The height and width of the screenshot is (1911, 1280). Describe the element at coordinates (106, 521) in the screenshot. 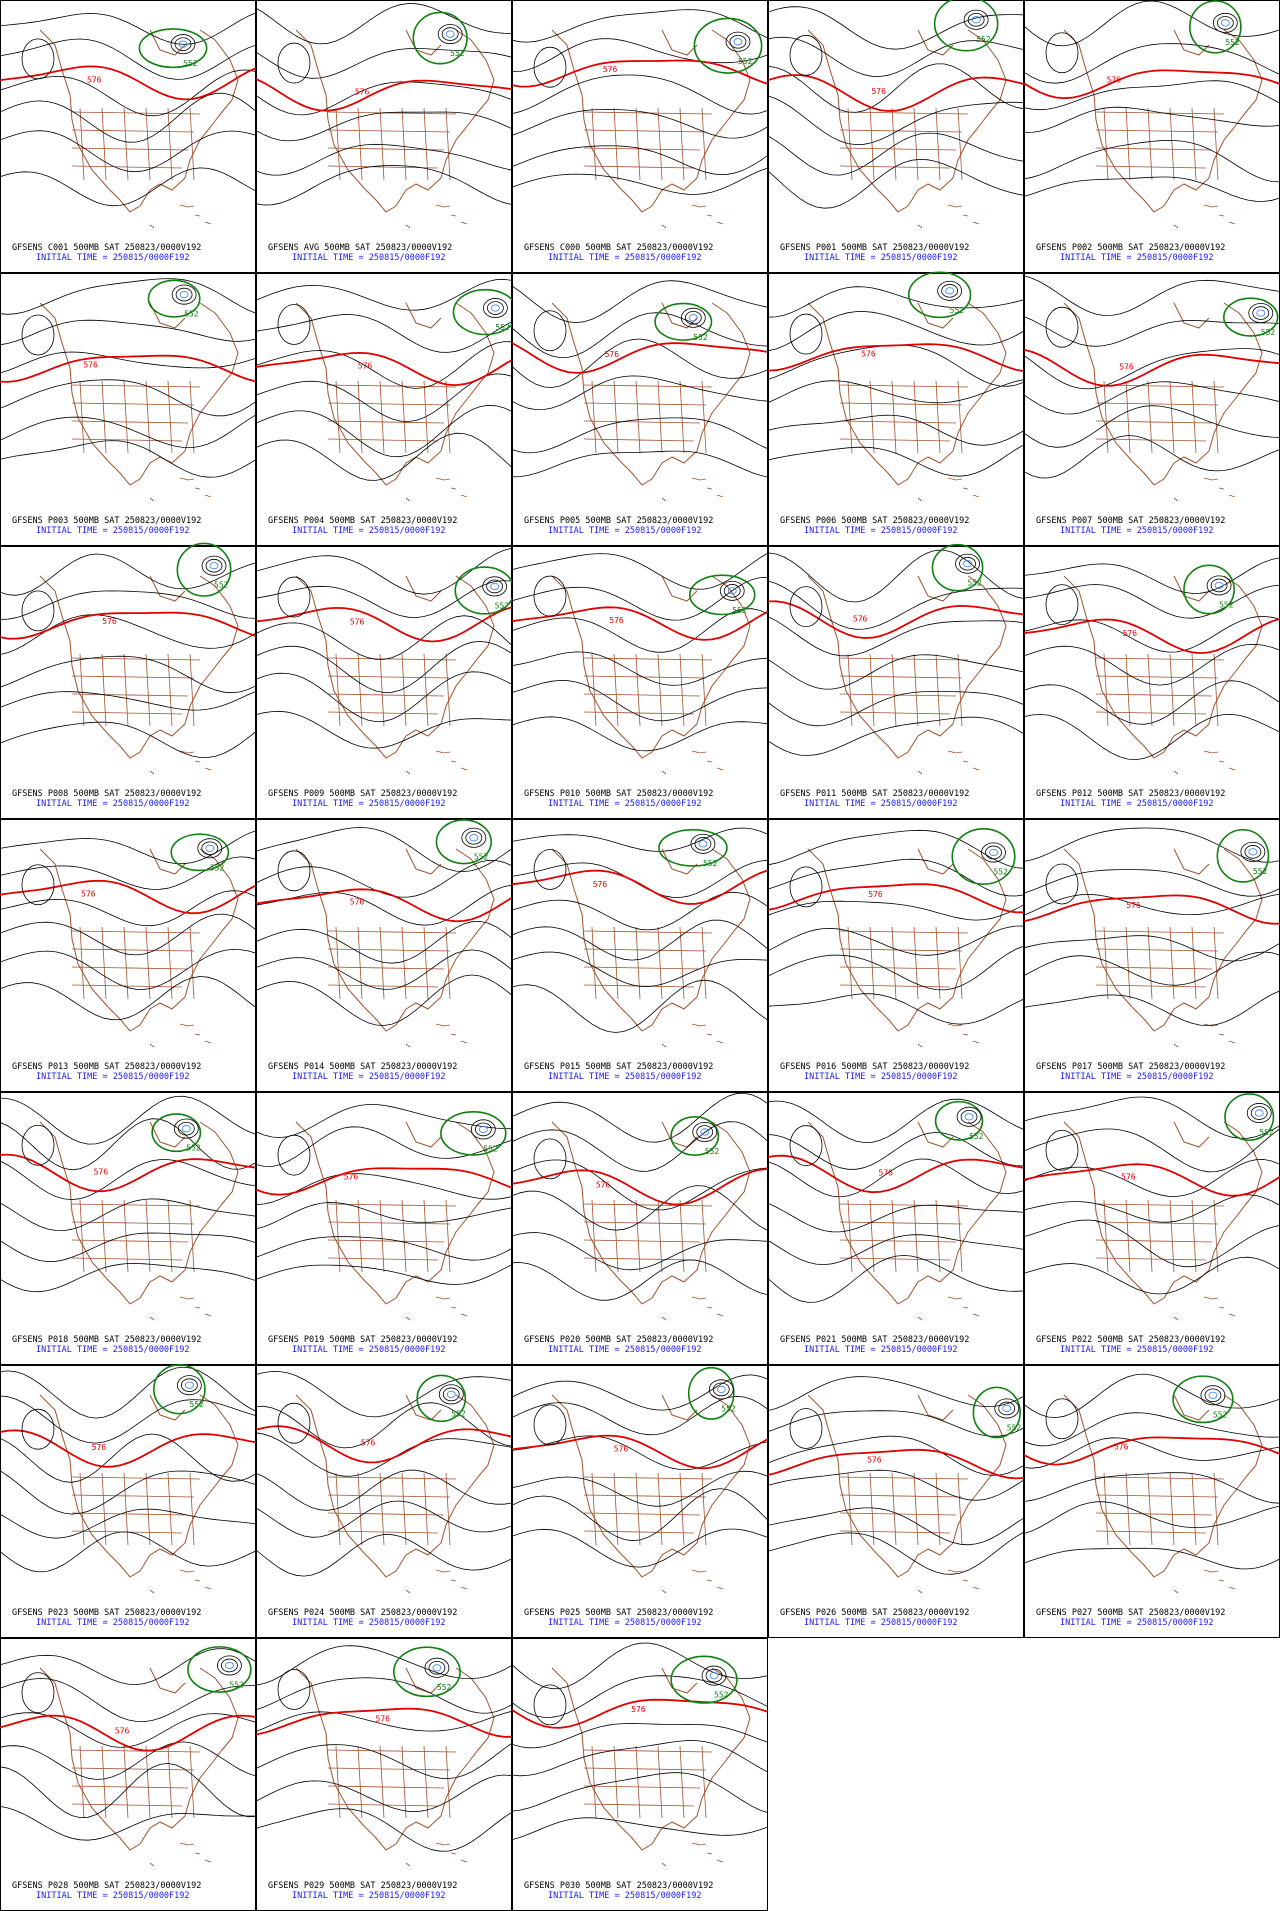

I see `caption-line1: GFSENS P003 500MB SAT 250823/0000V192` at that location.